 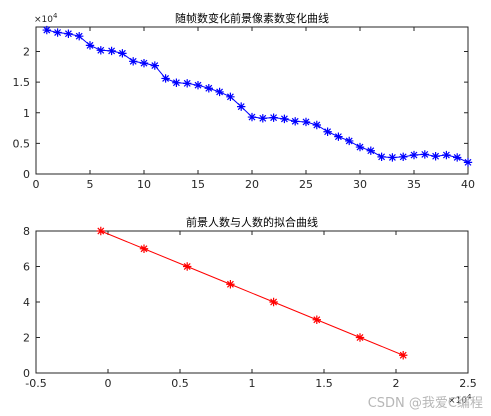 I want to click on bottom-y-tick-label: 6, so click(x=26, y=267).